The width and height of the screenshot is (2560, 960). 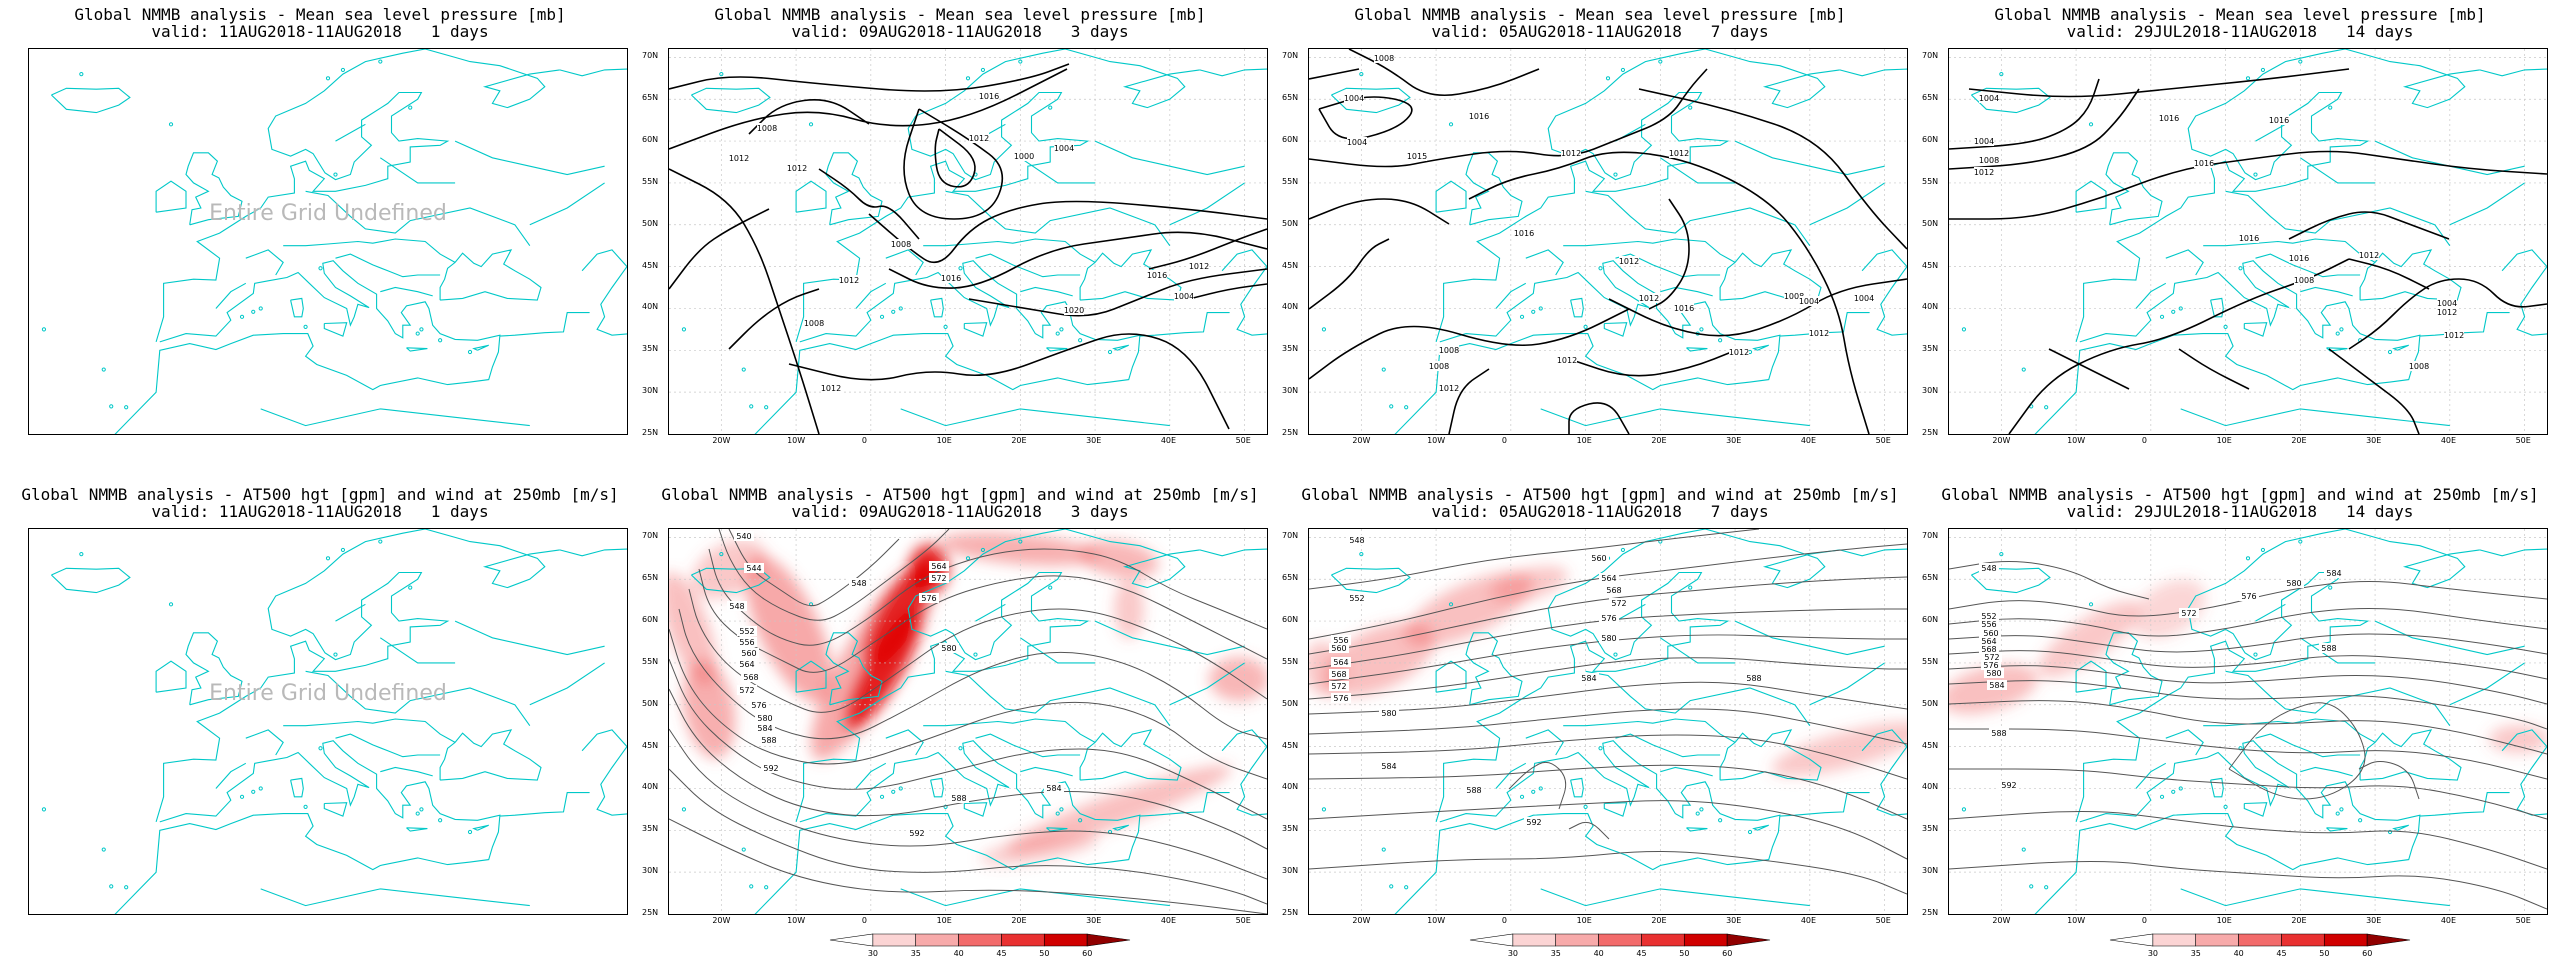 I want to click on colorbar-label: 45, so click(x=1641, y=953).